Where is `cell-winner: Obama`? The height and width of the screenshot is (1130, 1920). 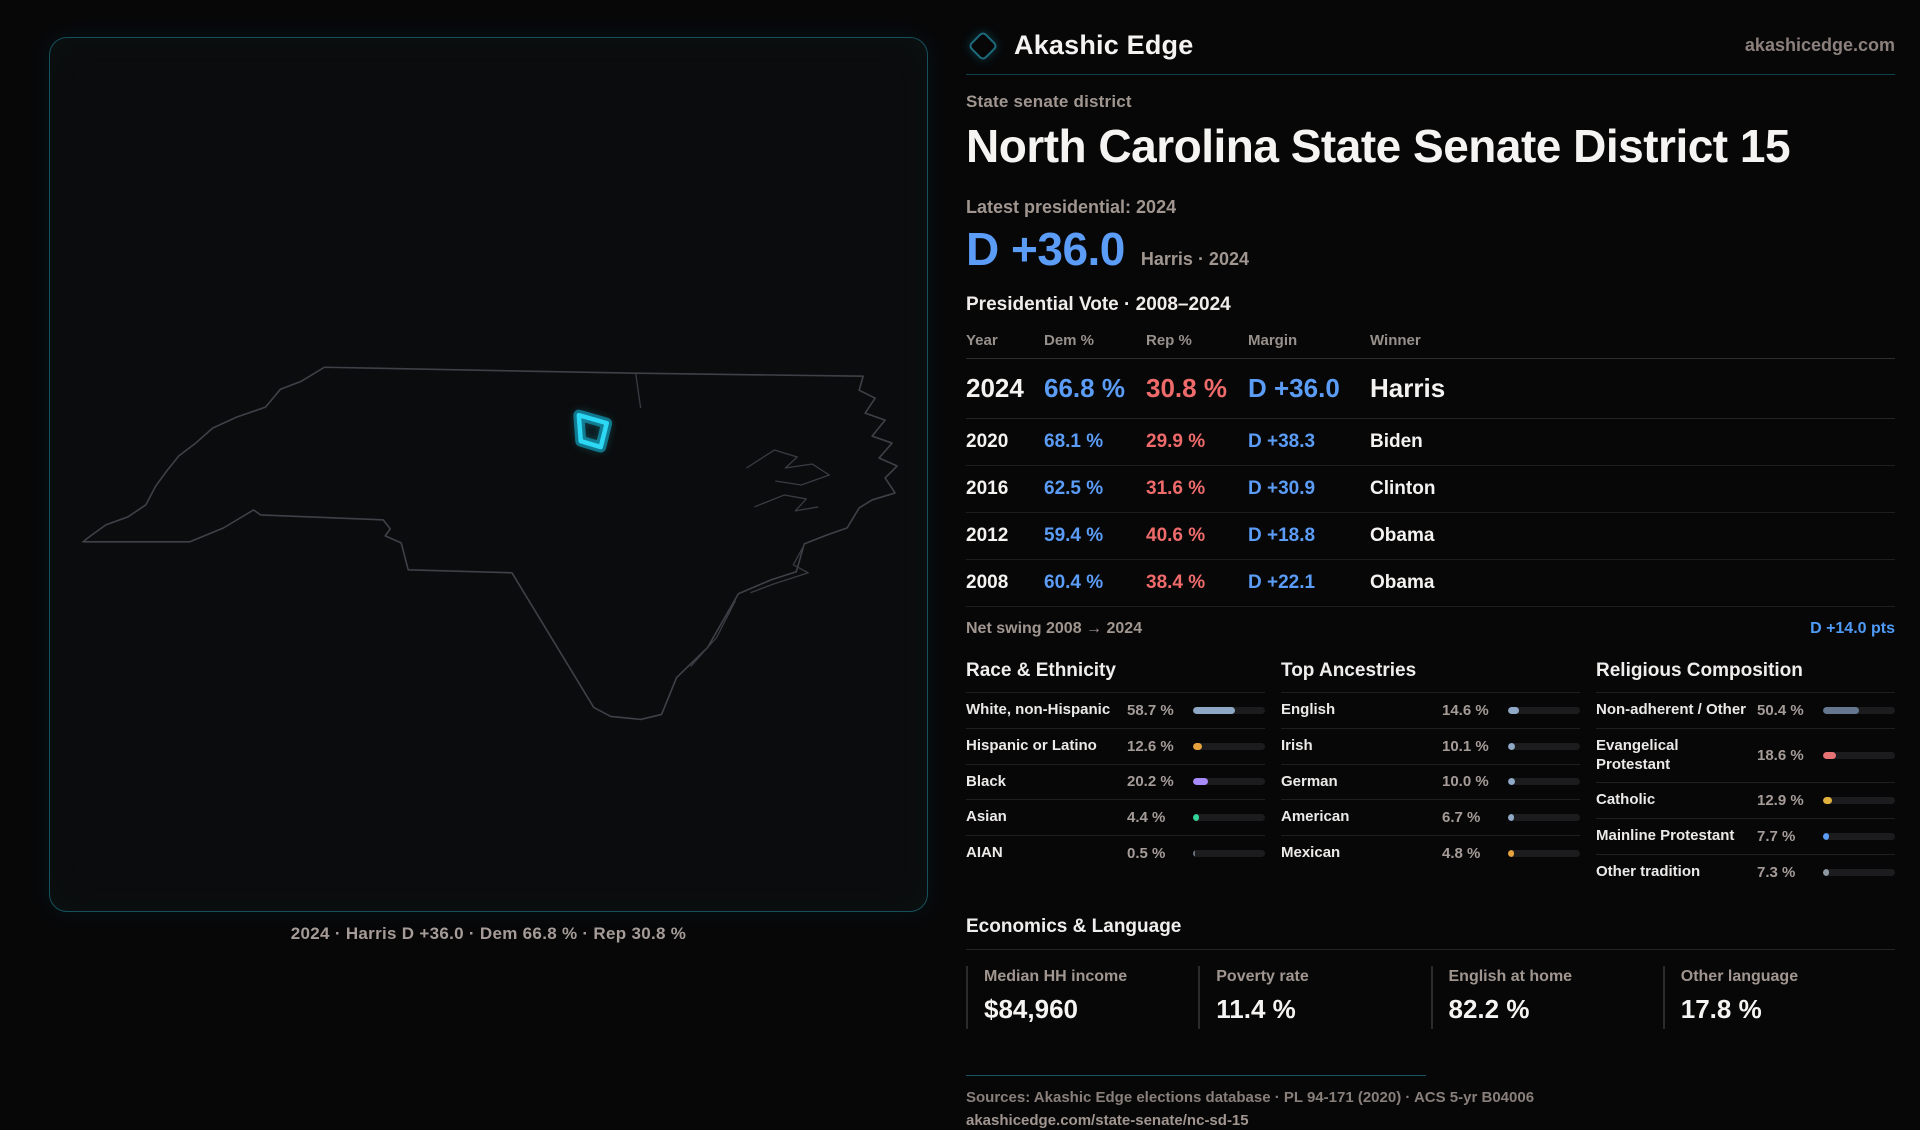
cell-winner: Obama is located at coordinates (1402, 582).